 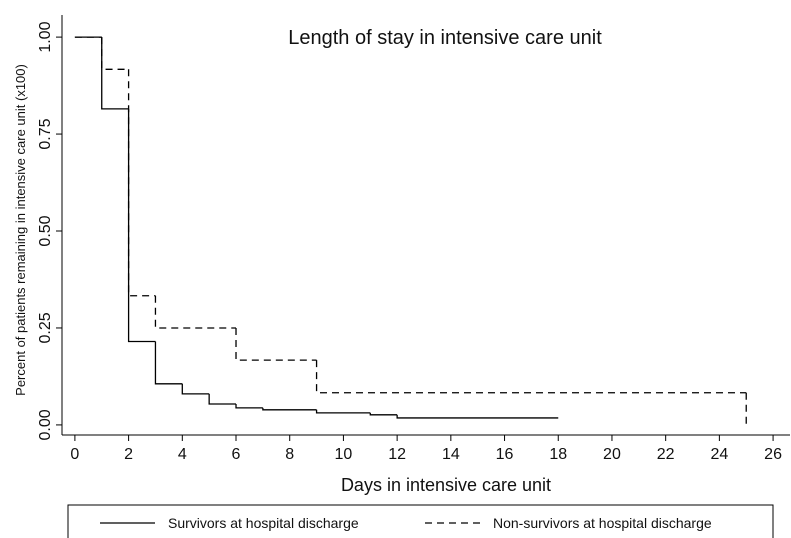 What do you see at coordinates (446, 485) in the screenshot?
I see `x-axis-label: Days in intensive care unit` at bounding box center [446, 485].